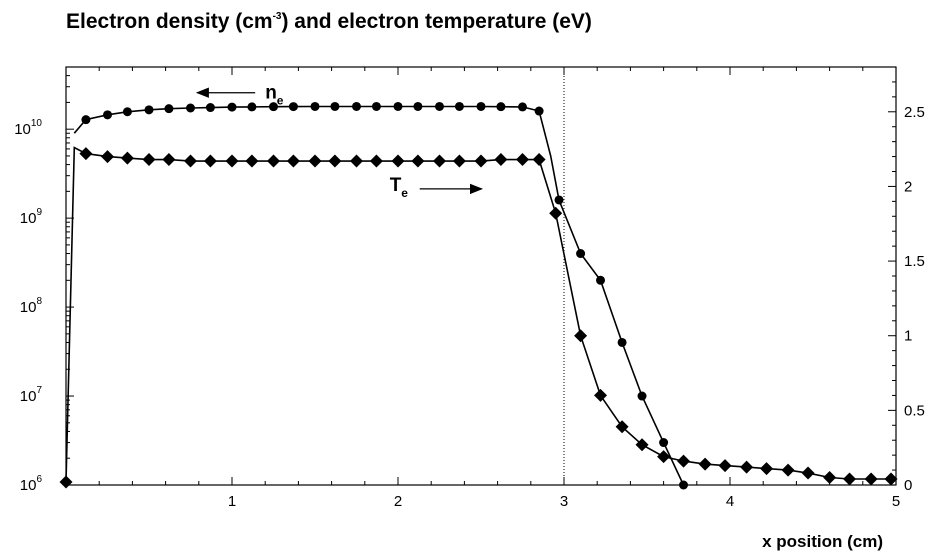  I want to click on x-axis-label: x position (cm), so click(822, 541).